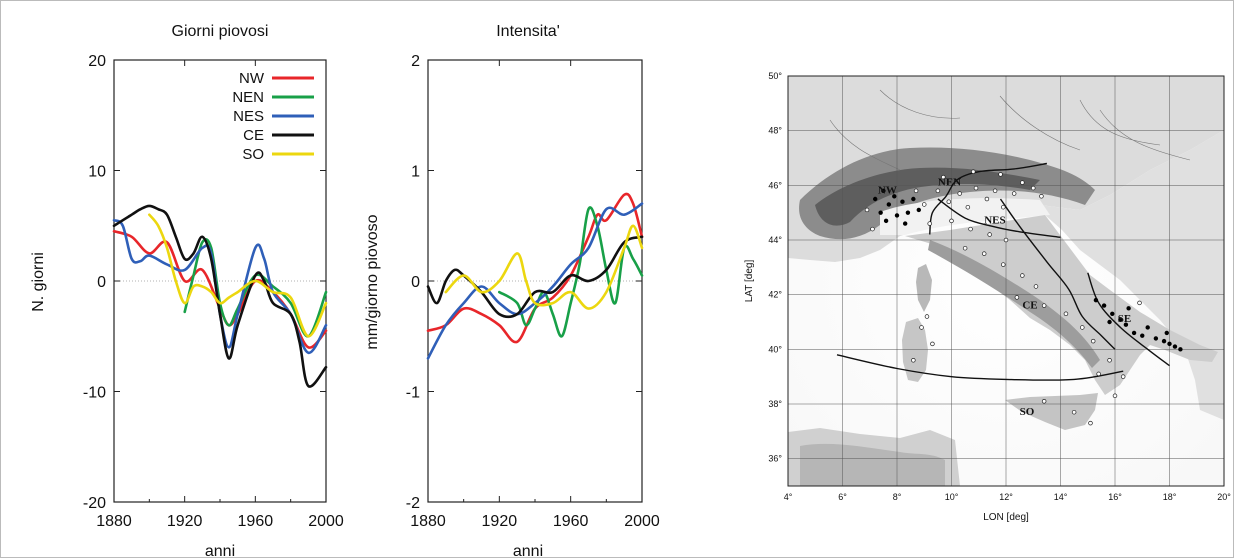 The width and height of the screenshot is (1234, 558). What do you see at coordinates (535, 268) in the screenshot?
I see `series-line-nw` at bounding box center [535, 268].